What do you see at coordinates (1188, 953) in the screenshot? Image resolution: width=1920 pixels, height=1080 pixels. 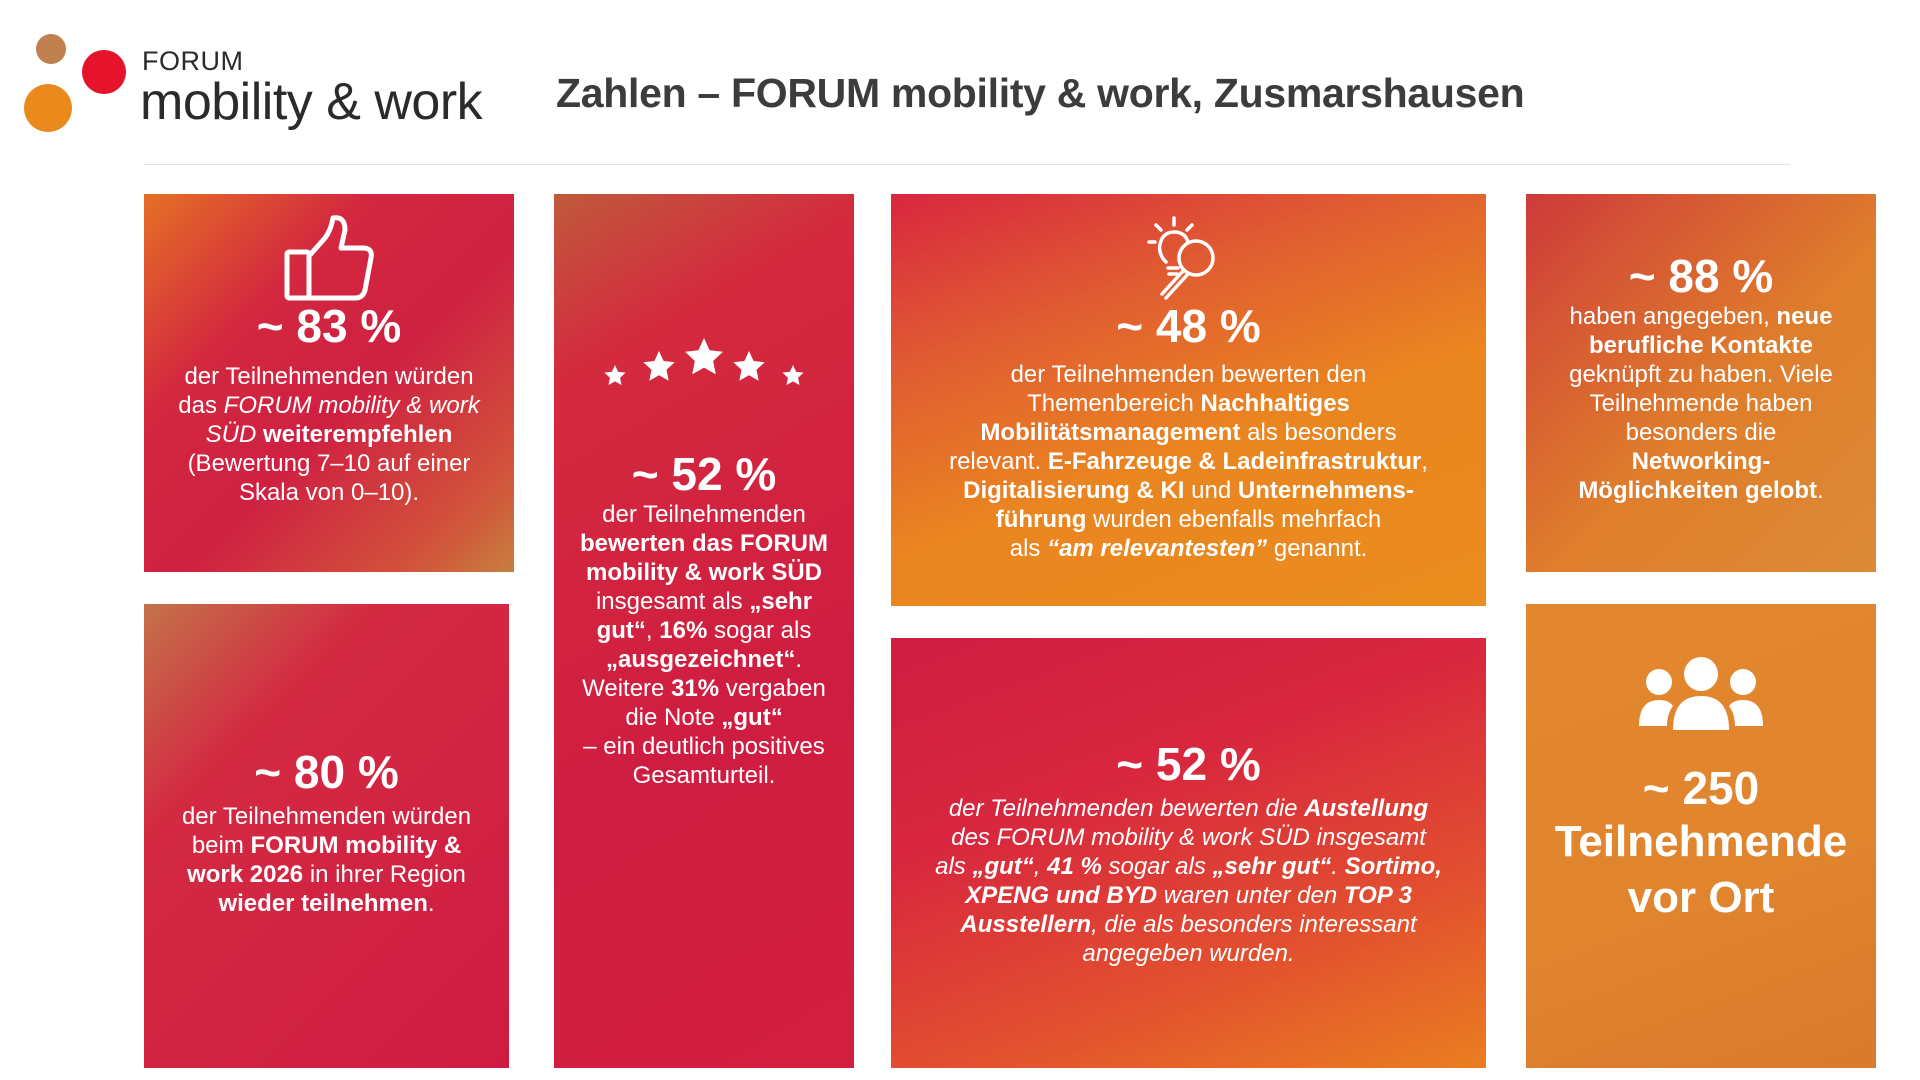 I see `desc-line: angegeben wurden.` at bounding box center [1188, 953].